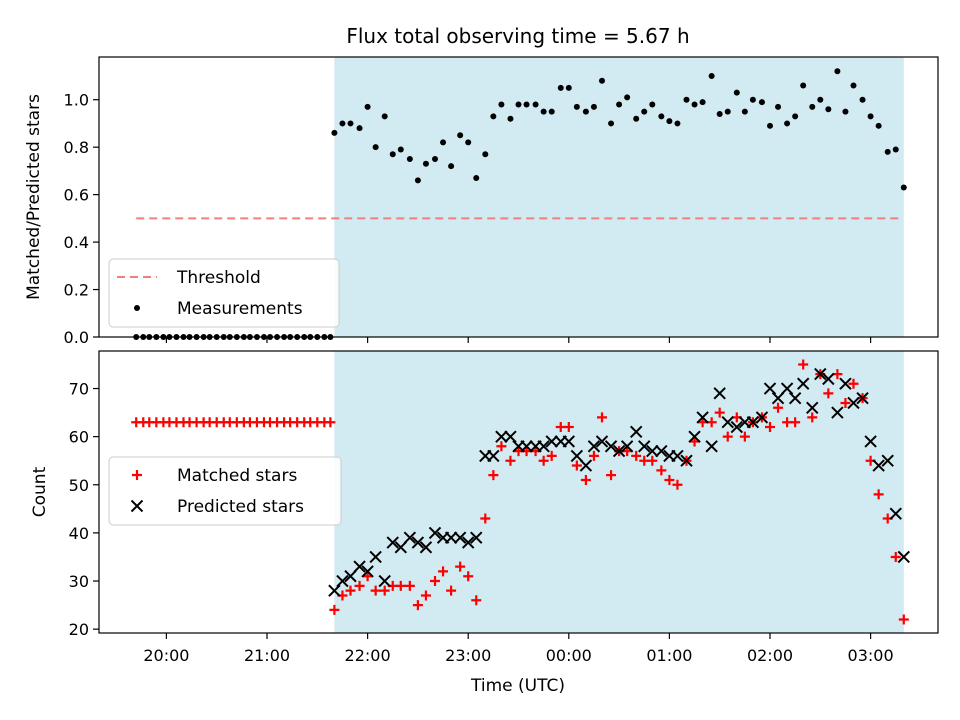 This screenshot has width=960, height=720. What do you see at coordinates (34, 197) in the screenshot?
I see `ratio-y-axis-label: Matched/Predicted stars` at bounding box center [34, 197].